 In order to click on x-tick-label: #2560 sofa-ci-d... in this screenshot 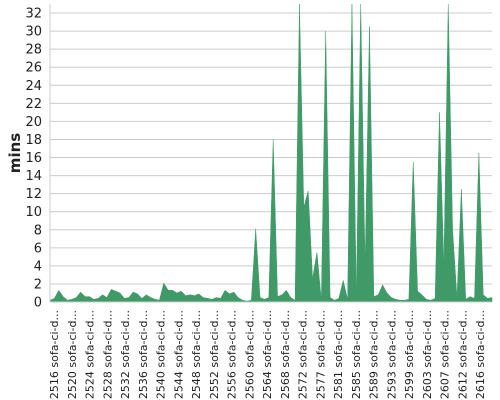, I will do `click(249, 355)`.